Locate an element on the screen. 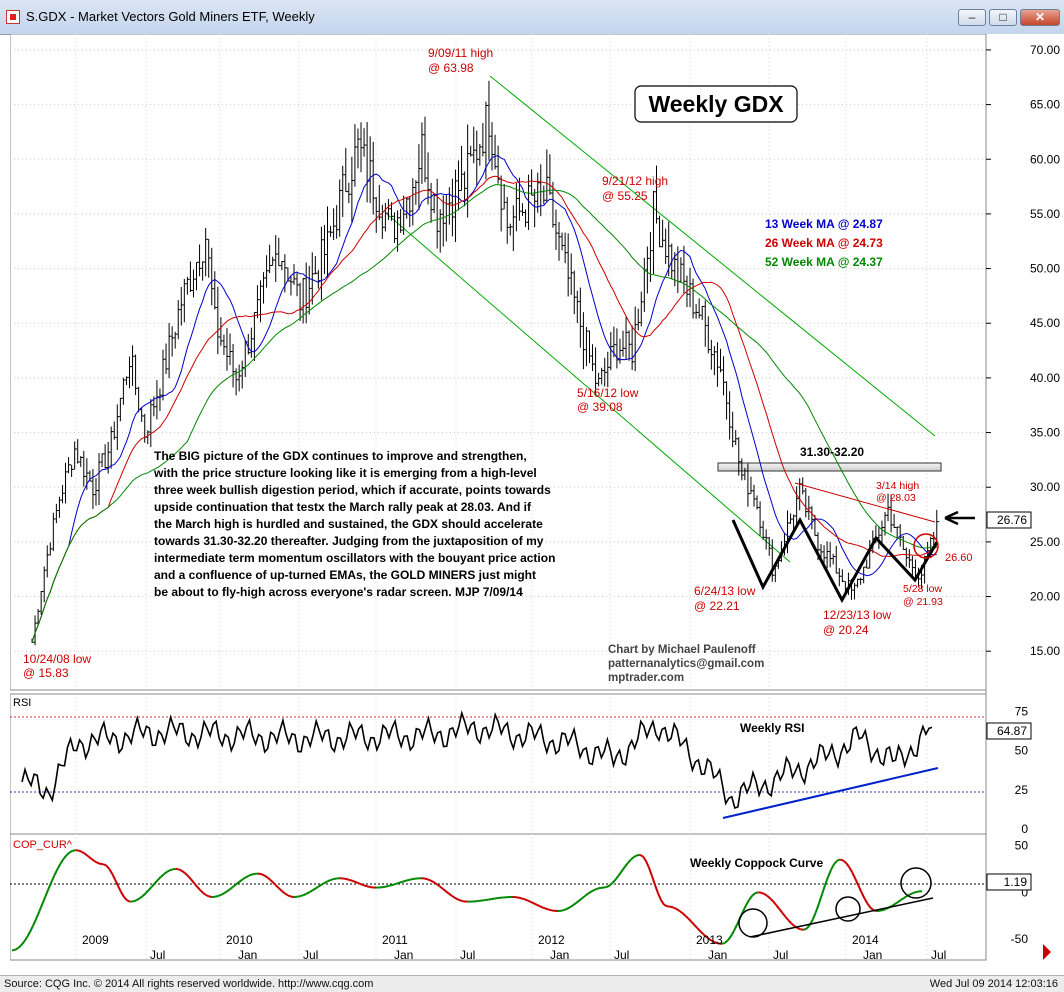  scroll-right-icon is located at coordinates (1047, 952).